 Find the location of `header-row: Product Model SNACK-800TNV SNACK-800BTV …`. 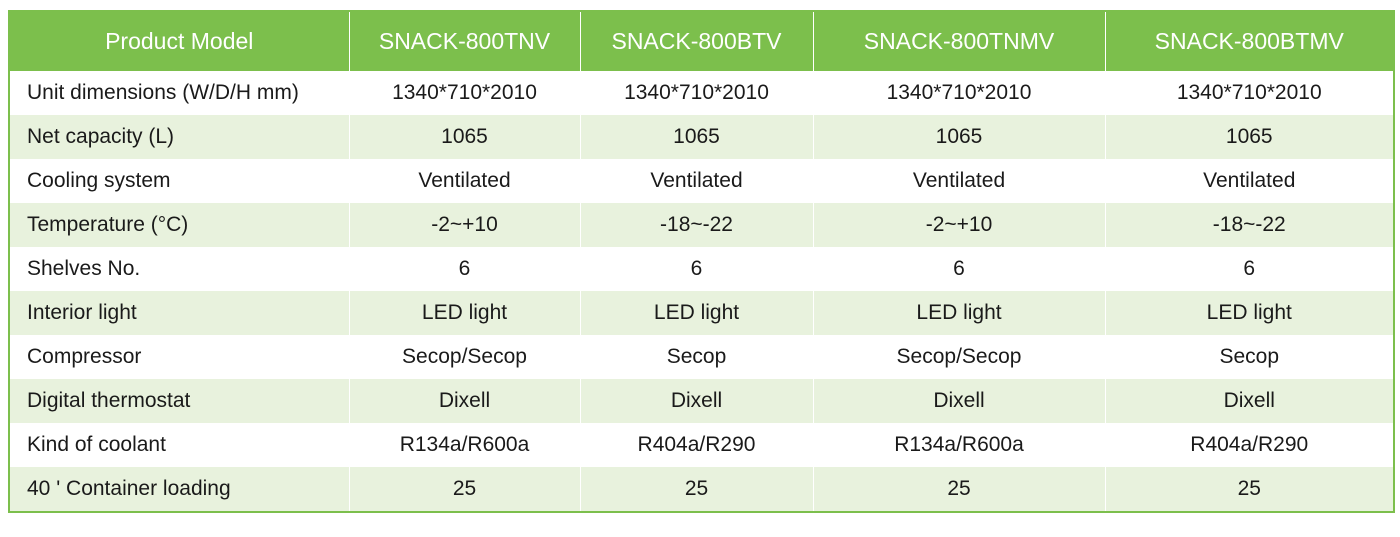

header-row: Product Model SNACK-800TNV SNACK-800BTV … is located at coordinates (701, 41).